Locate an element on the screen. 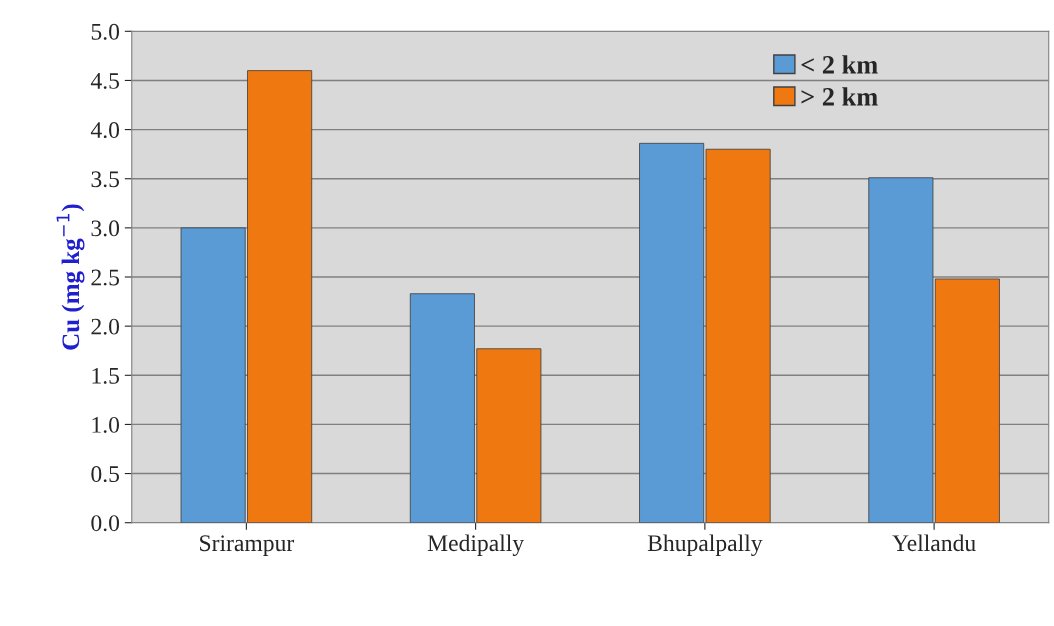 The height and width of the screenshot is (626, 1054). y-tick-label: 2.5 is located at coordinates (105, 277).